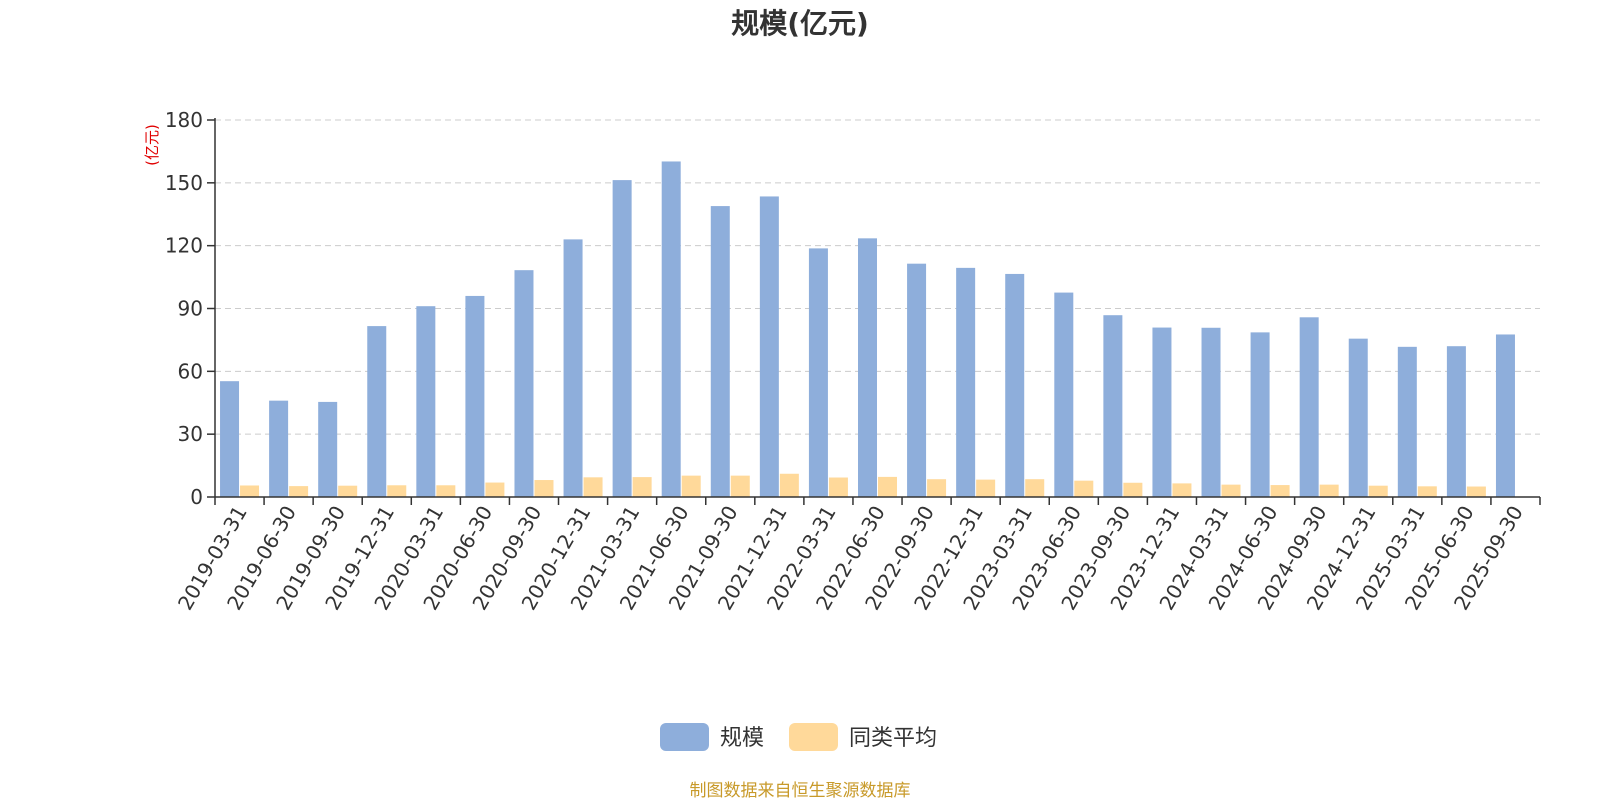 The width and height of the screenshot is (1600, 800). Describe the element at coordinates (190, 434) in the screenshot. I see `y-tick-label: 30` at that location.